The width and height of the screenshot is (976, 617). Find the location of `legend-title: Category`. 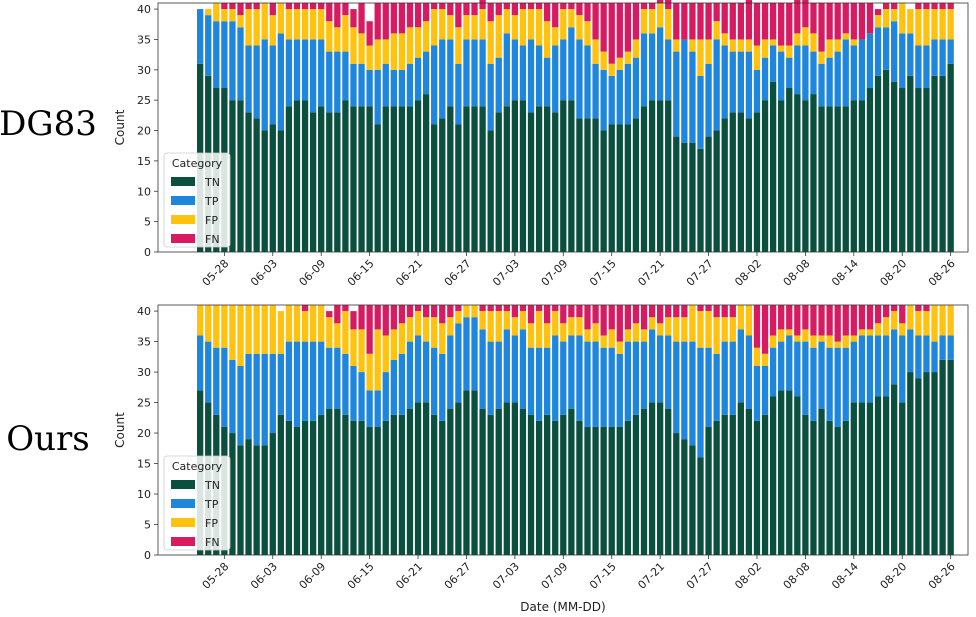

legend-title: Category is located at coordinates (197, 163).